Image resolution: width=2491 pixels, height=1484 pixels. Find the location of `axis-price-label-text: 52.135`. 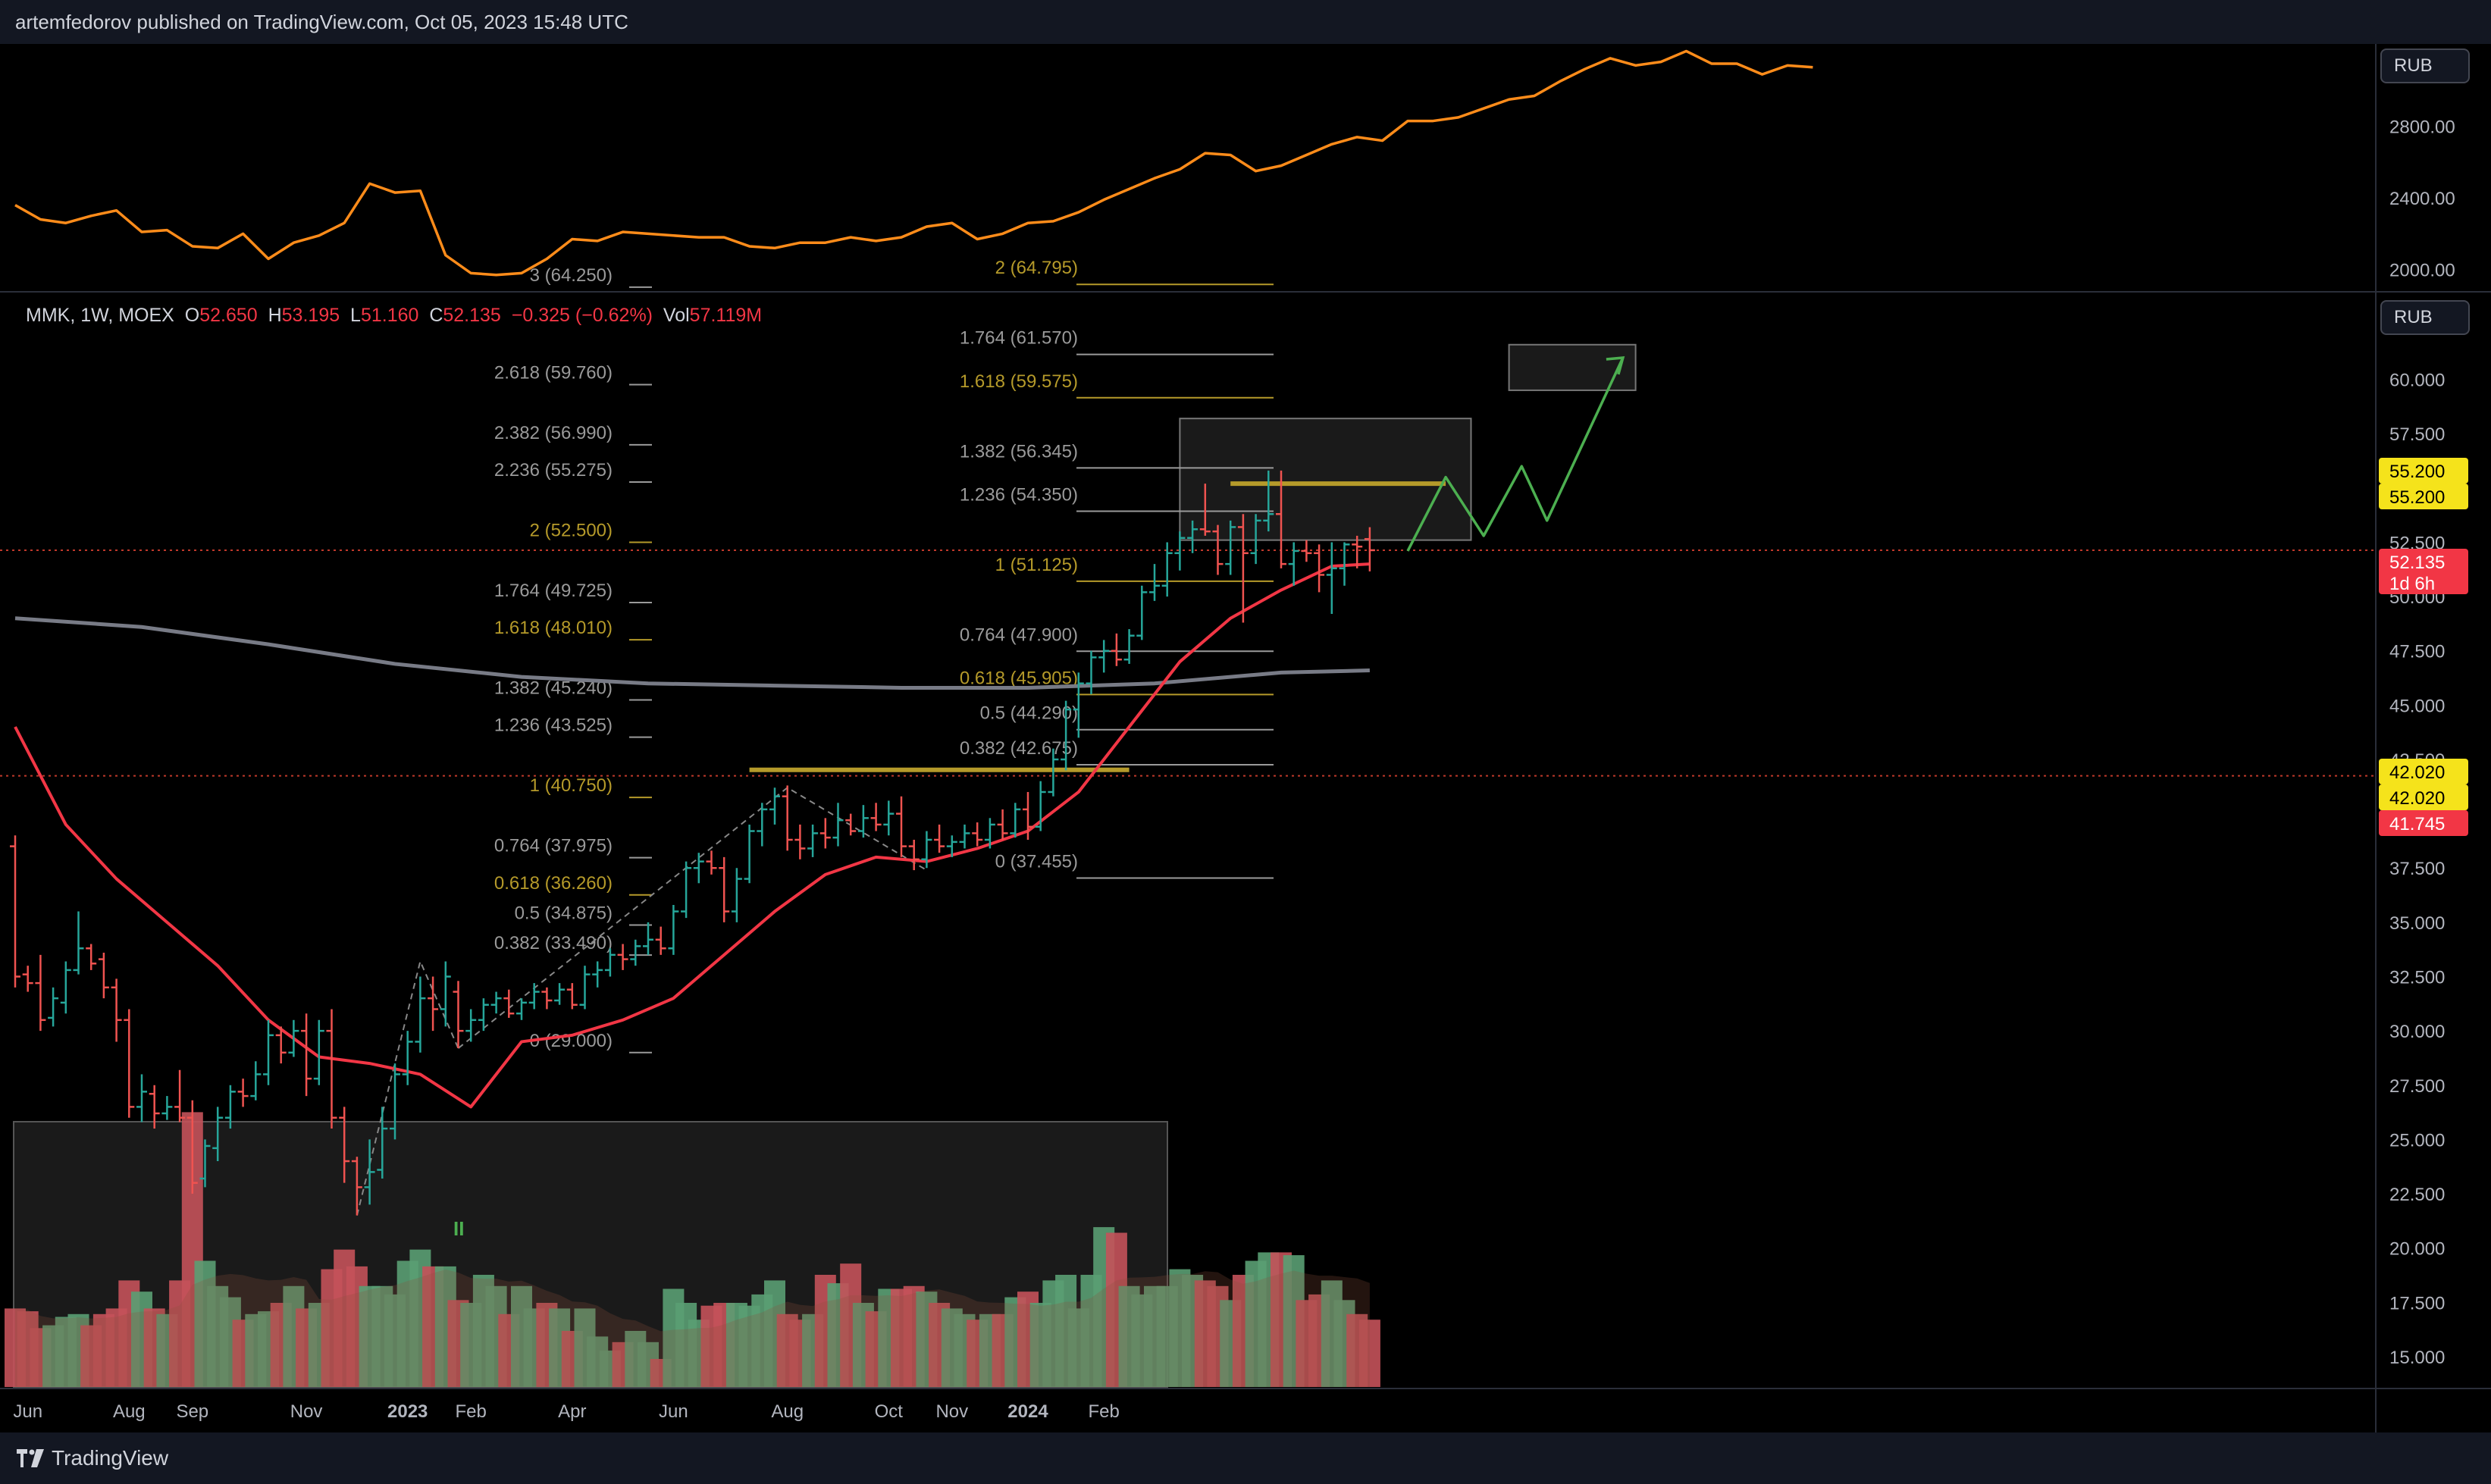

axis-price-label-text: 52.135 is located at coordinates (2417, 563).